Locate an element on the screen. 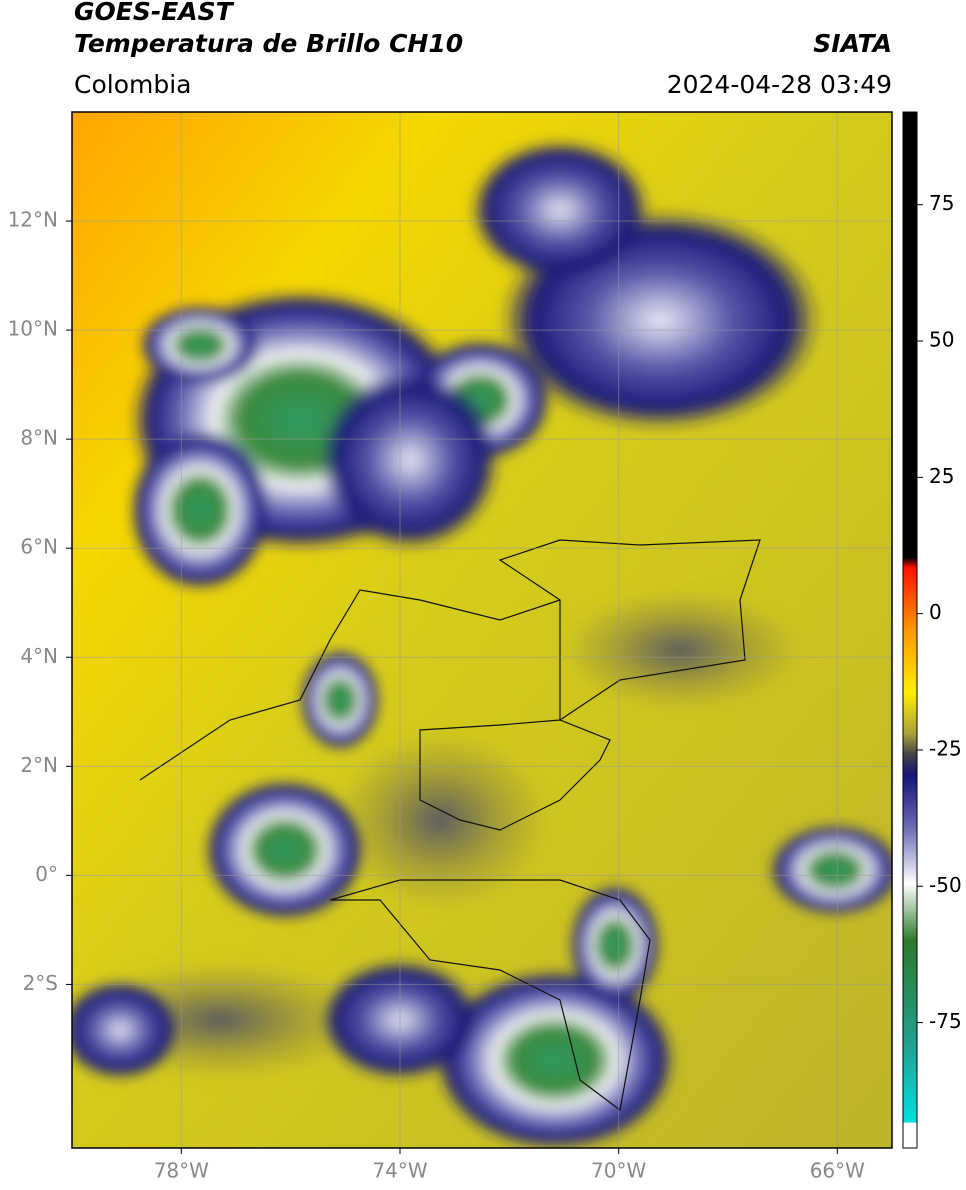 The image size is (966, 1190). y-tick-label: 10°N is located at coordinates (33, 329).